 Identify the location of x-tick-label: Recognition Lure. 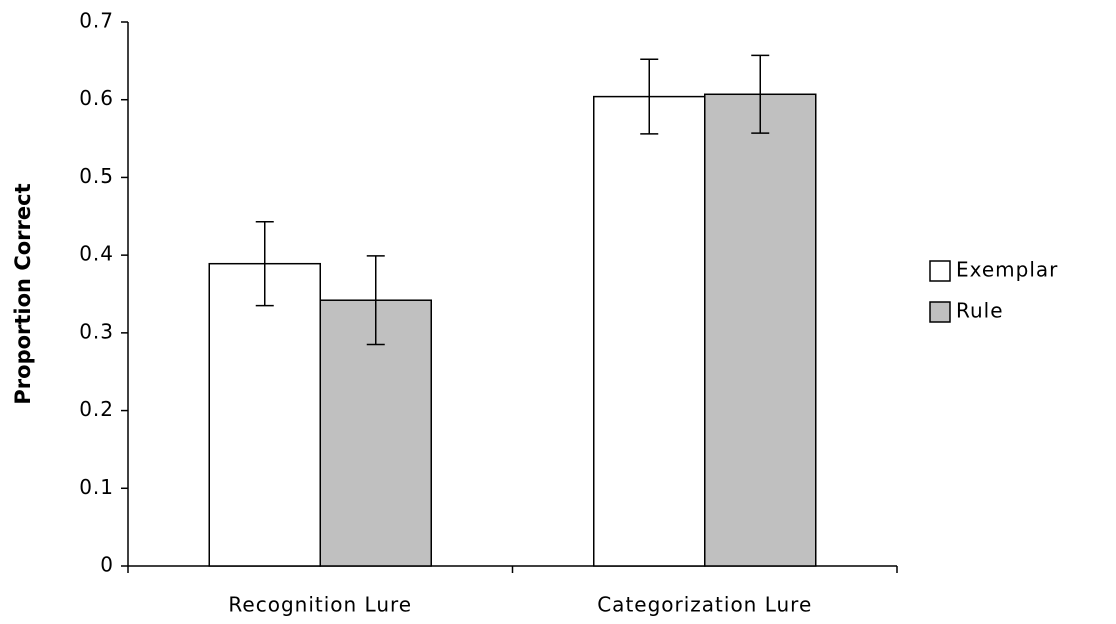
(320, 605).